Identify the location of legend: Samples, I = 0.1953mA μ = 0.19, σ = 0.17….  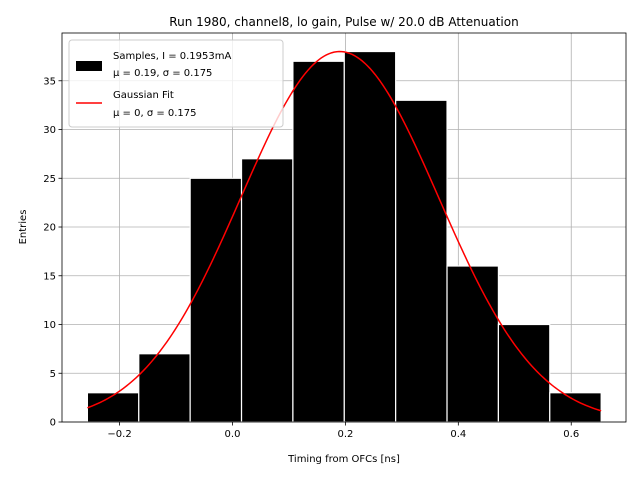
(176, 83).